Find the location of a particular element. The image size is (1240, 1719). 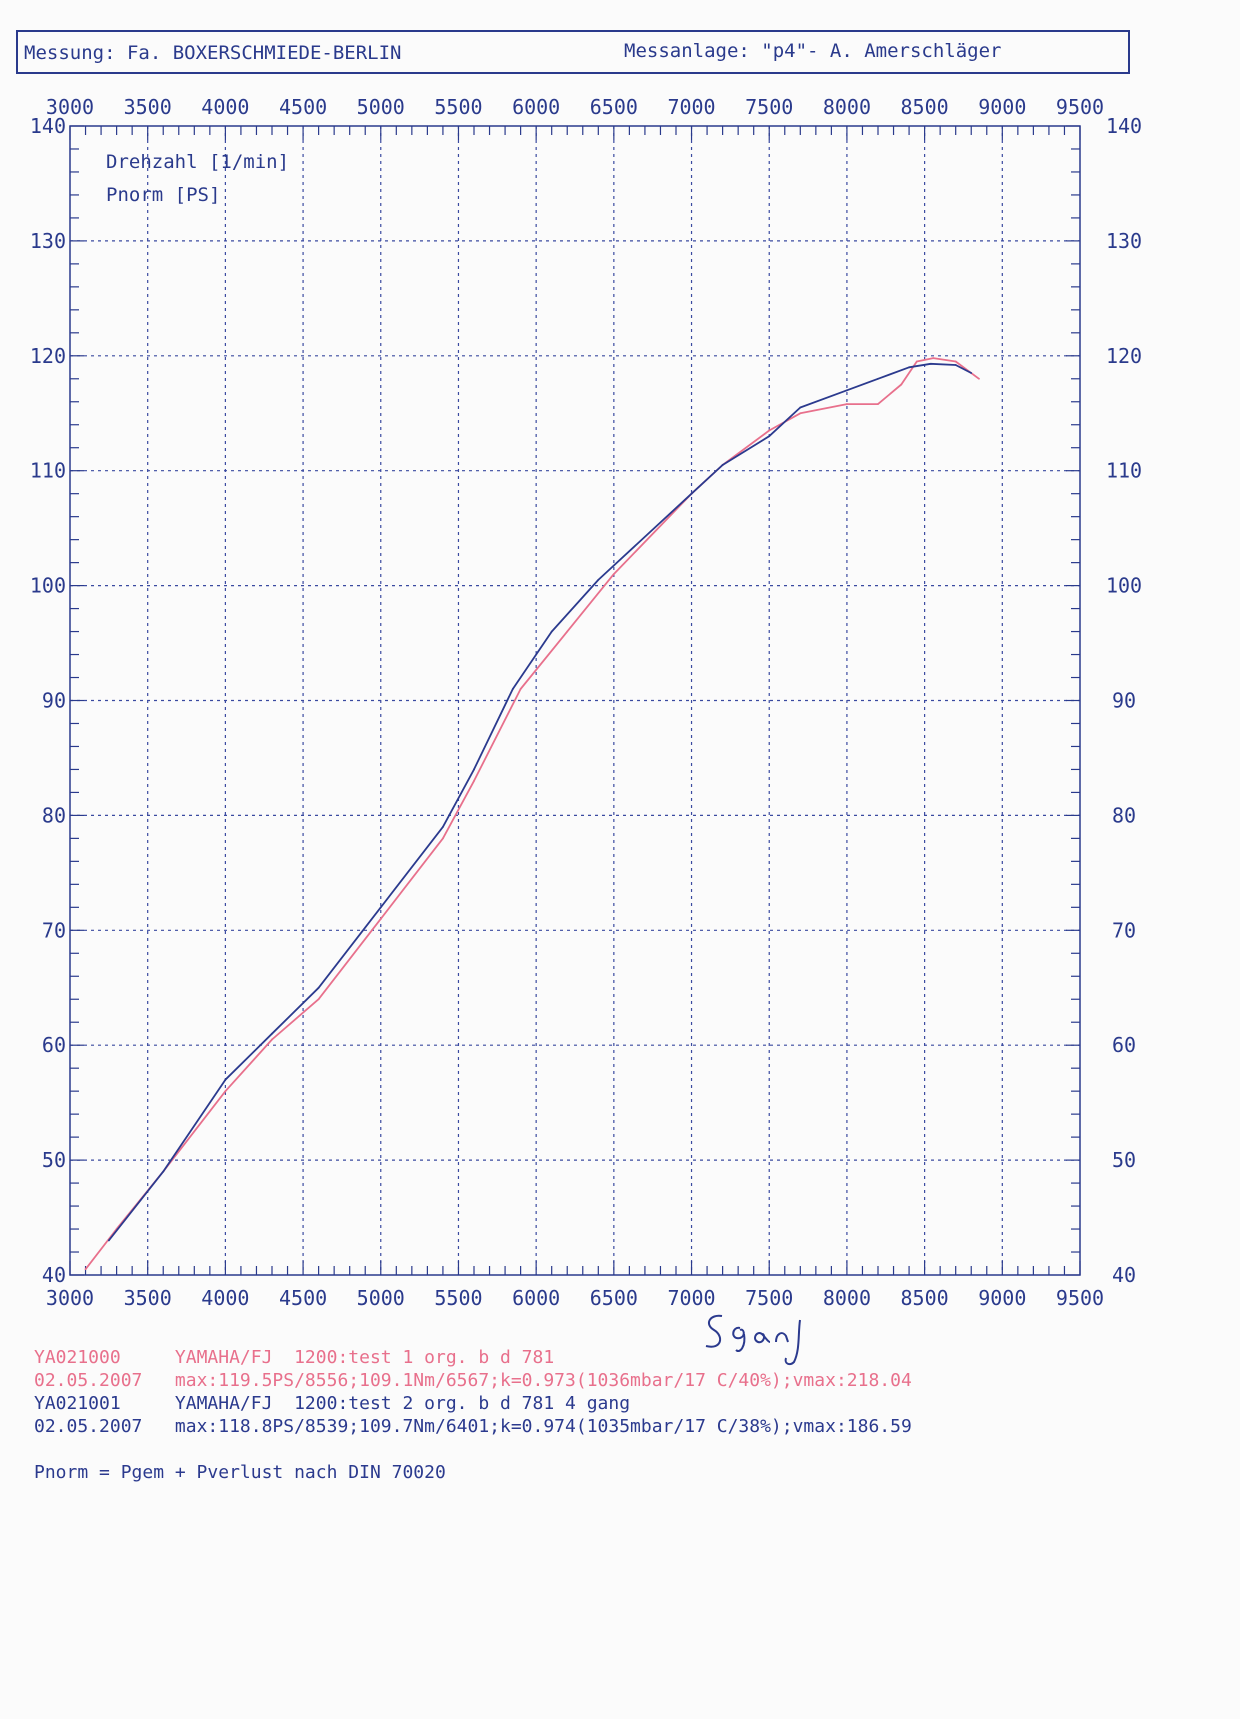

y-tick-label-right: 40 is located at coordinates (1124, 1275).